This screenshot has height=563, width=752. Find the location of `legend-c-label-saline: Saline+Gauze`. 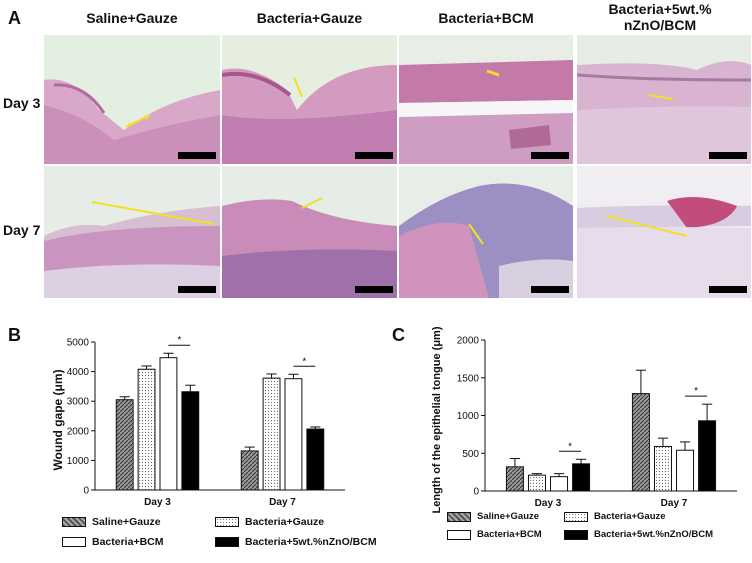

legend-c-label-saline: Saline+Gauze is located at coordinates (508, 516).